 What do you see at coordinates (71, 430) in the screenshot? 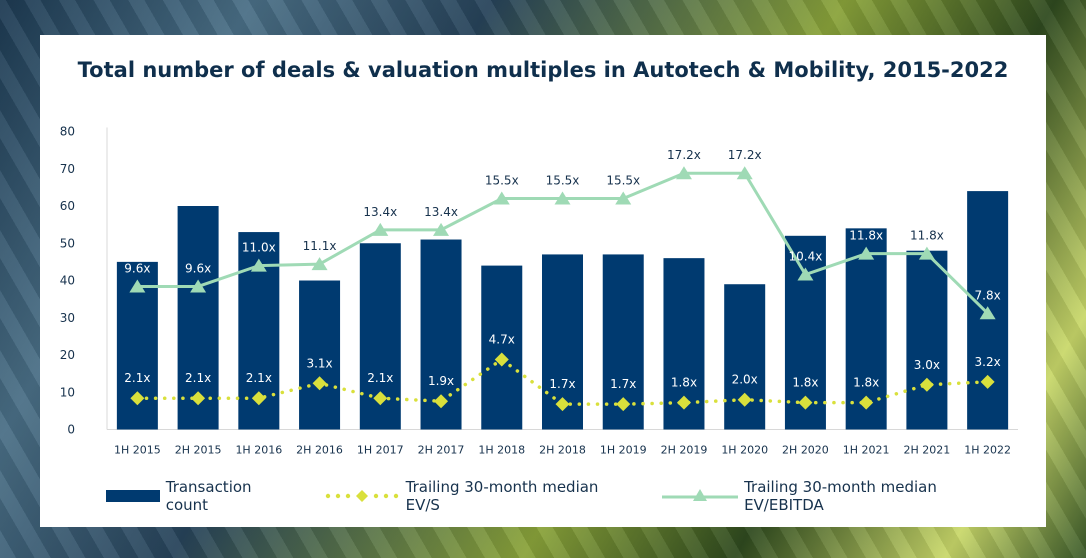
I see `y-tick-label: 0` at bounding box center [71, 430].